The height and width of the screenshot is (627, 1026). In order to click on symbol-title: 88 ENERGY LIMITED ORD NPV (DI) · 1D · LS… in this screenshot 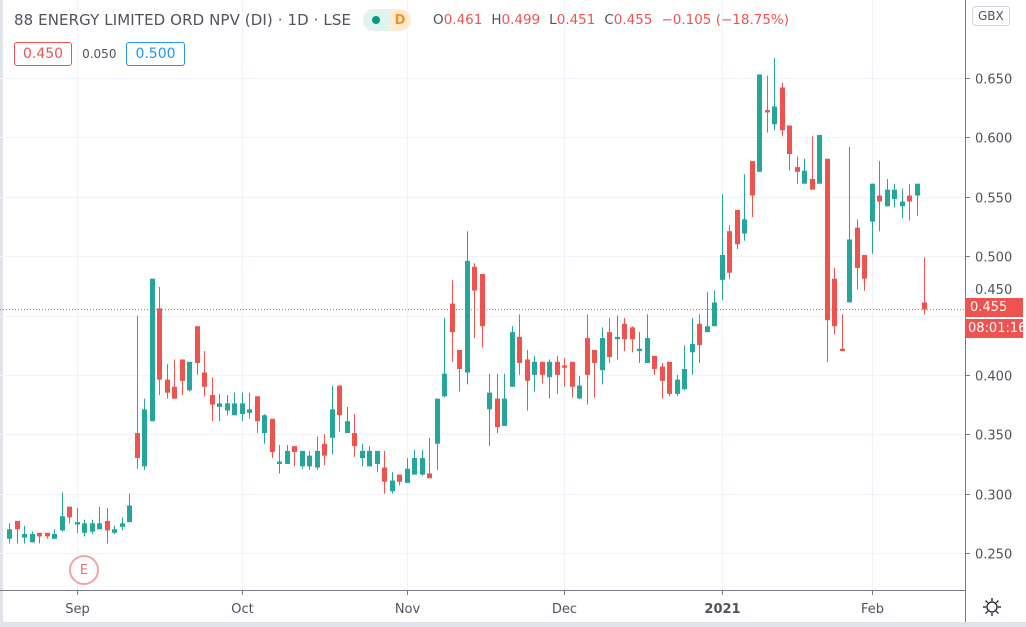, I will do `click(183, 20)`.